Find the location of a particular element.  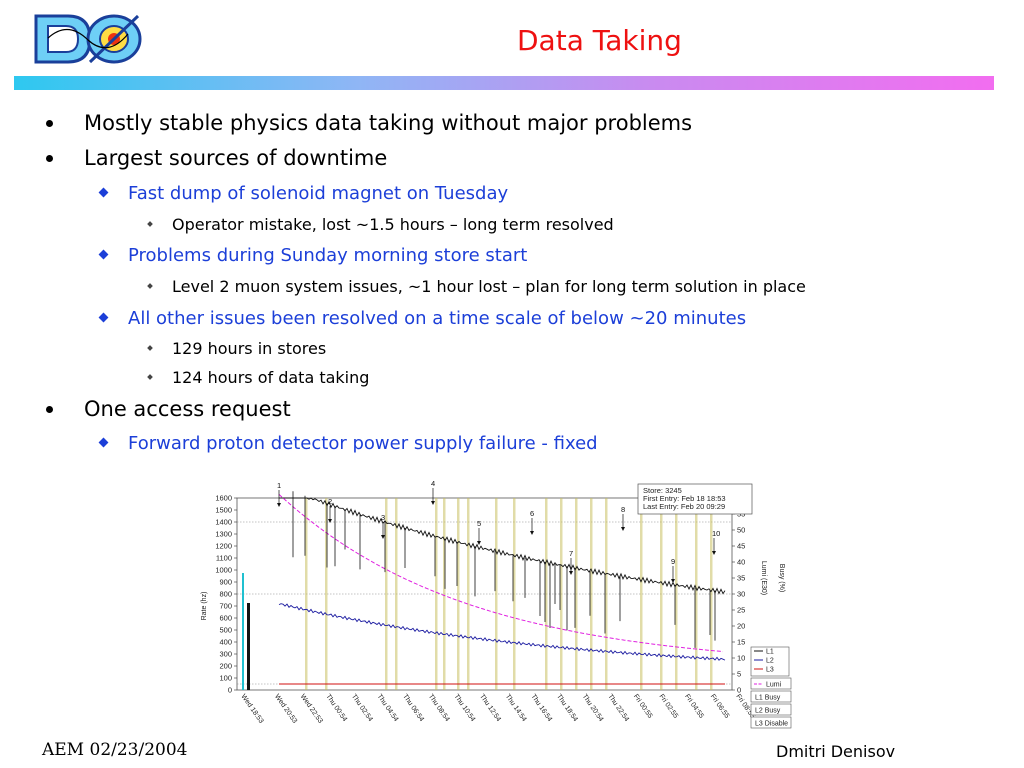

time-label: Thu 20:54 is located at coordinates (593, 708).